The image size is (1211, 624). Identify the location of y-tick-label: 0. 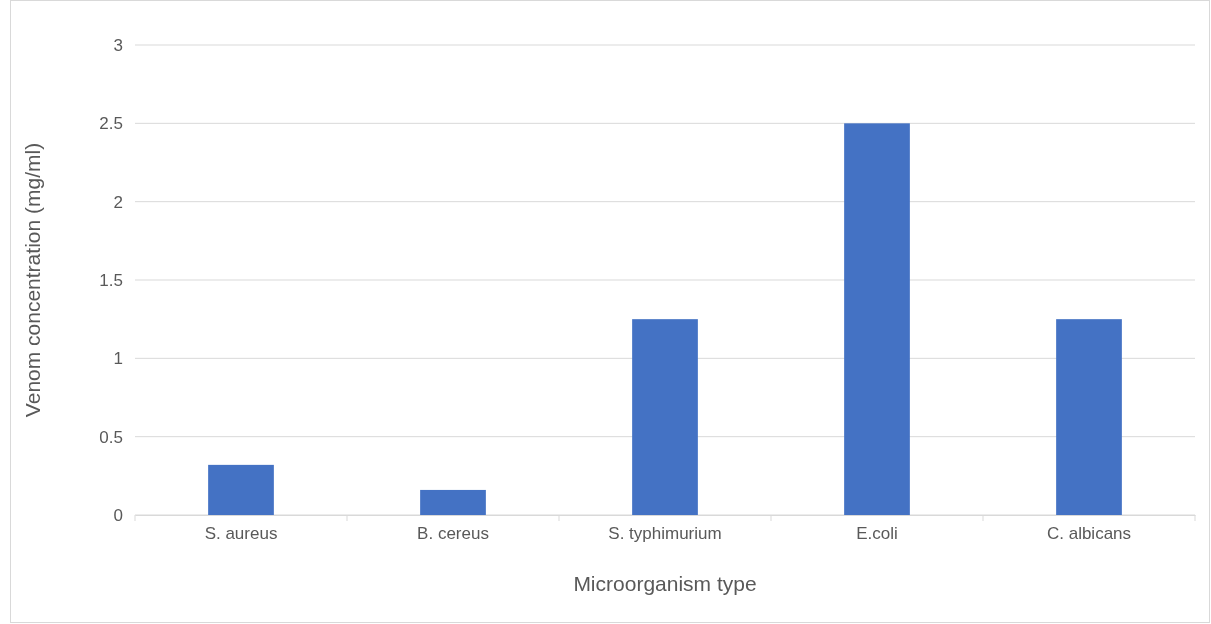
(118, 515).